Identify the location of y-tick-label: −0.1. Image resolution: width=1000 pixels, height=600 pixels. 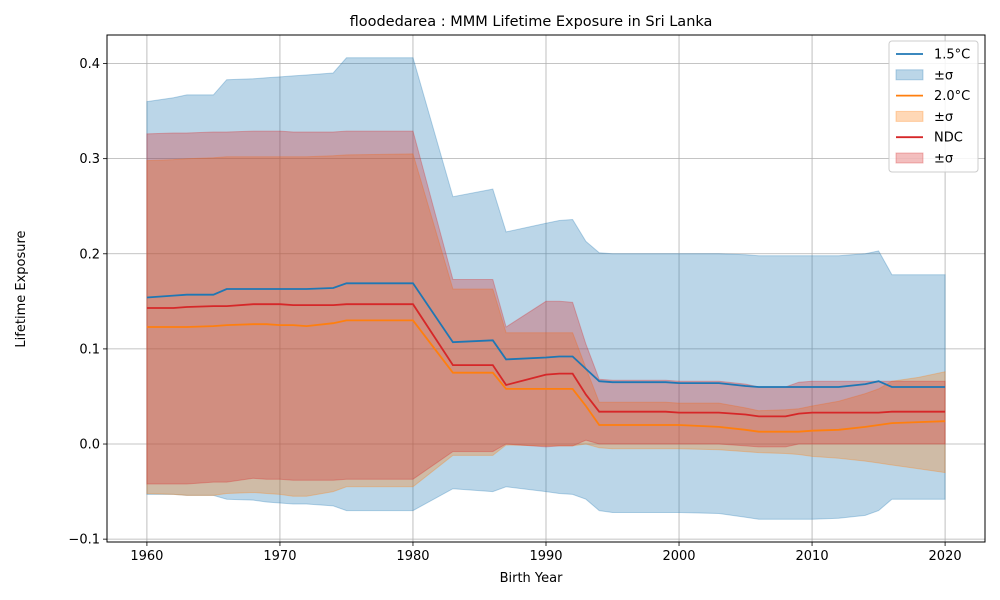
(84, 540).